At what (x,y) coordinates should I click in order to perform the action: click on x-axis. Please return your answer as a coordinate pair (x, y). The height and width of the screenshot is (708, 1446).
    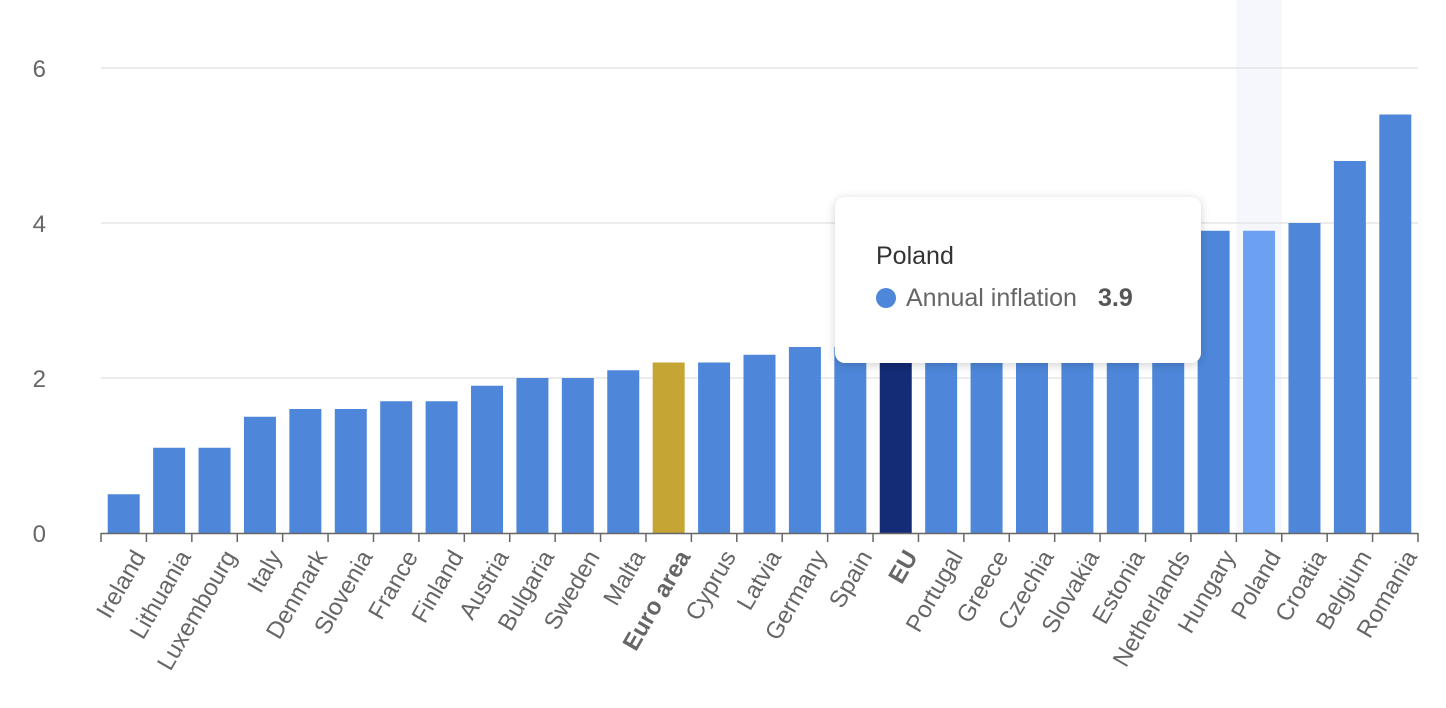
    Looking at the image, I should click on (759, 537).